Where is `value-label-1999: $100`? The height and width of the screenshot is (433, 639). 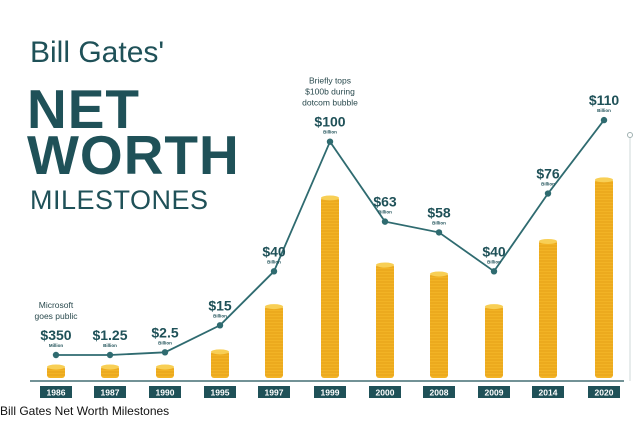
value-label-1999: $100 is located at coordinates (329, 122).